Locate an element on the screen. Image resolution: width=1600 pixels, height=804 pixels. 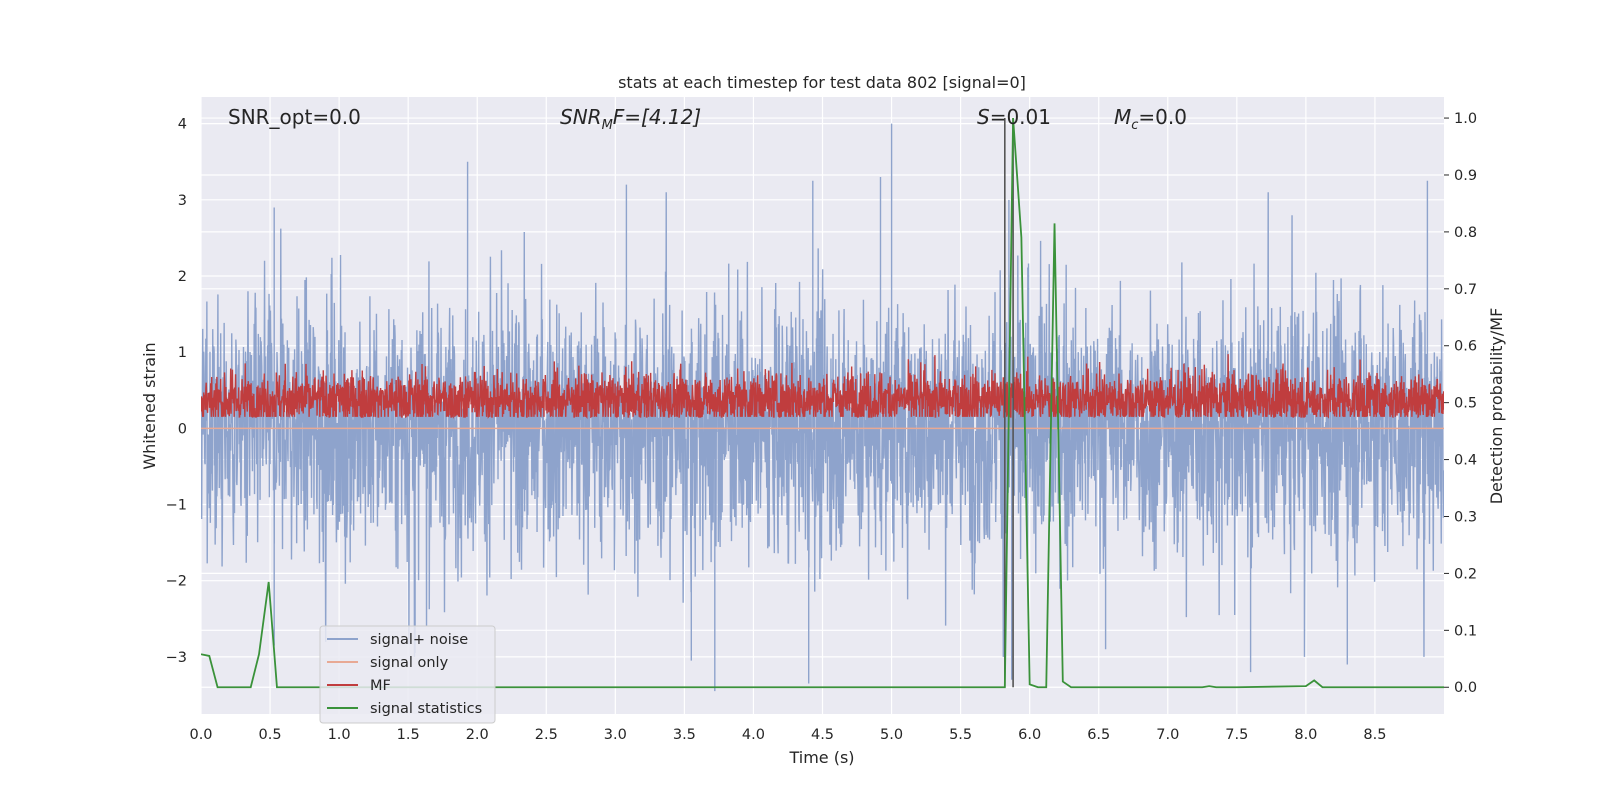
y-tick-label: 3 is located at coordinates (182, 201).